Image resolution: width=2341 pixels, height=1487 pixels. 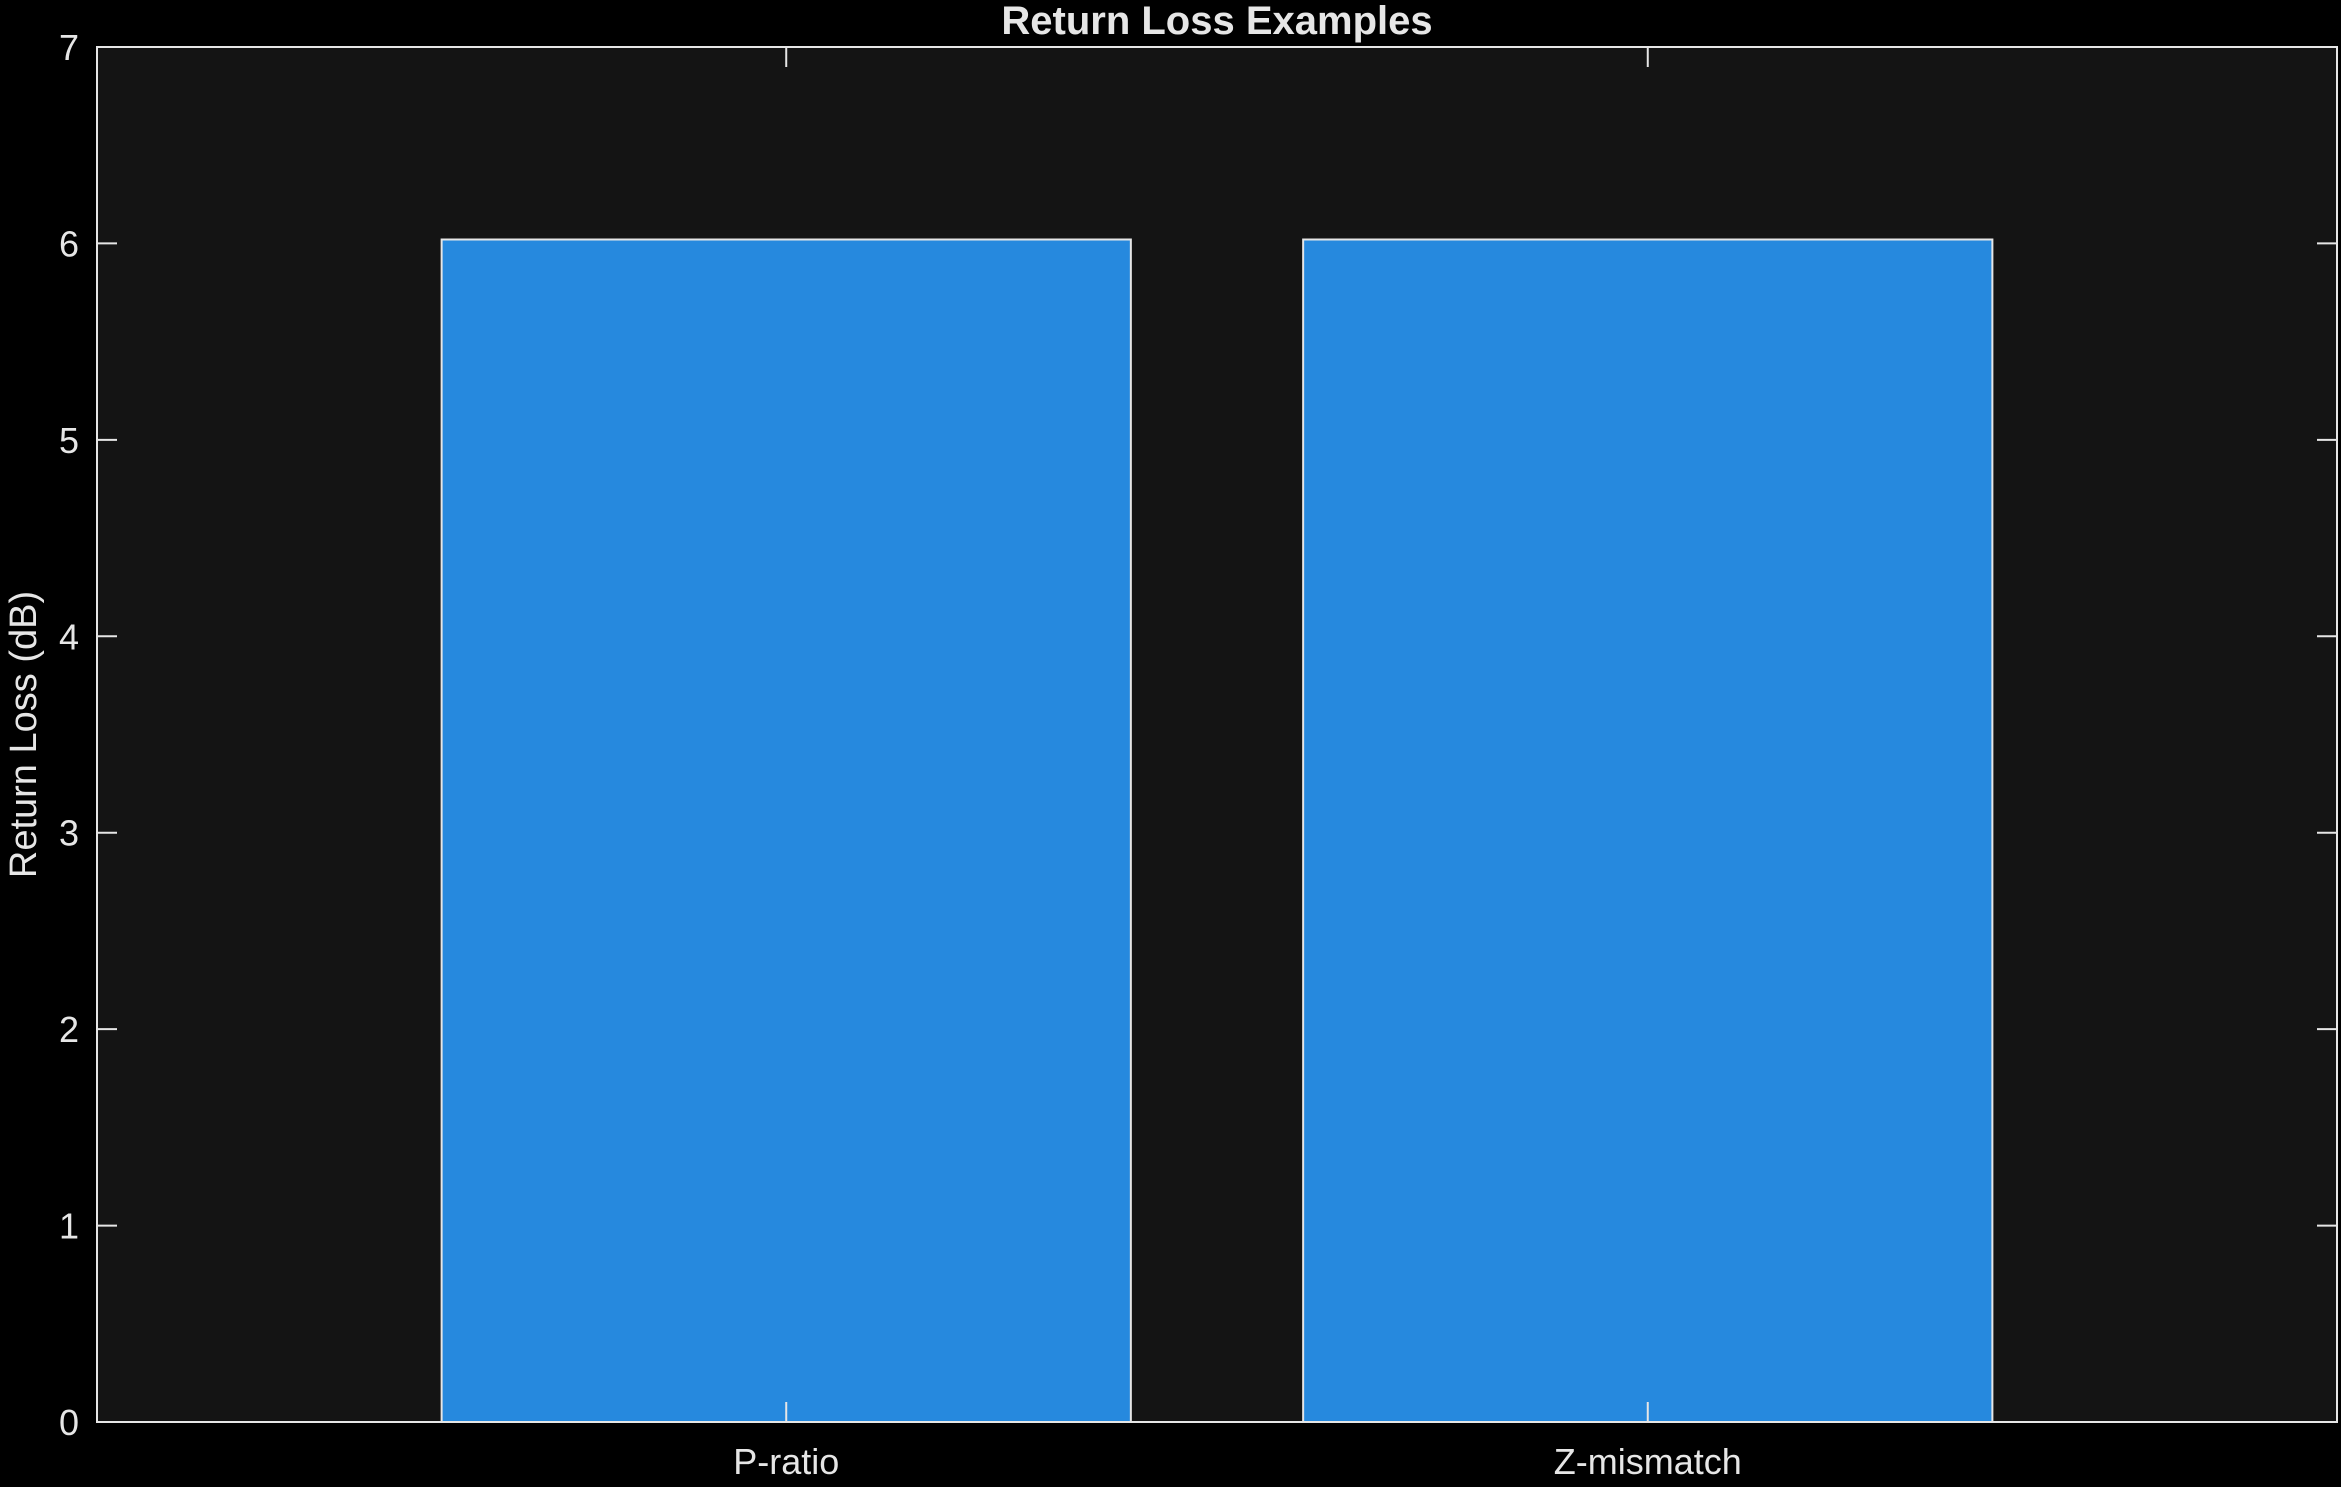 What do you see at coordinates (69, 1422) in the screenshot?
I see `y-tick-label: 0` at bounding box center [69, 1422].